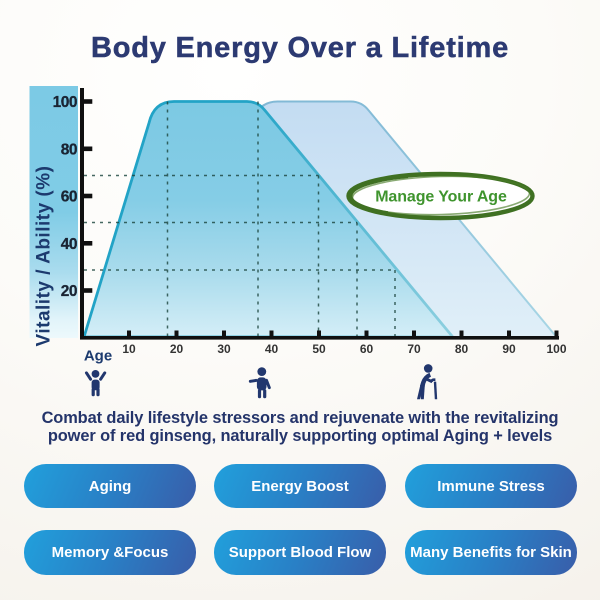 This screenshot has height=600, width=600. What do you see at coordinates (224, 349) in the screenshot?
I see `svg-text: 30` at bounding box center [224, 349].